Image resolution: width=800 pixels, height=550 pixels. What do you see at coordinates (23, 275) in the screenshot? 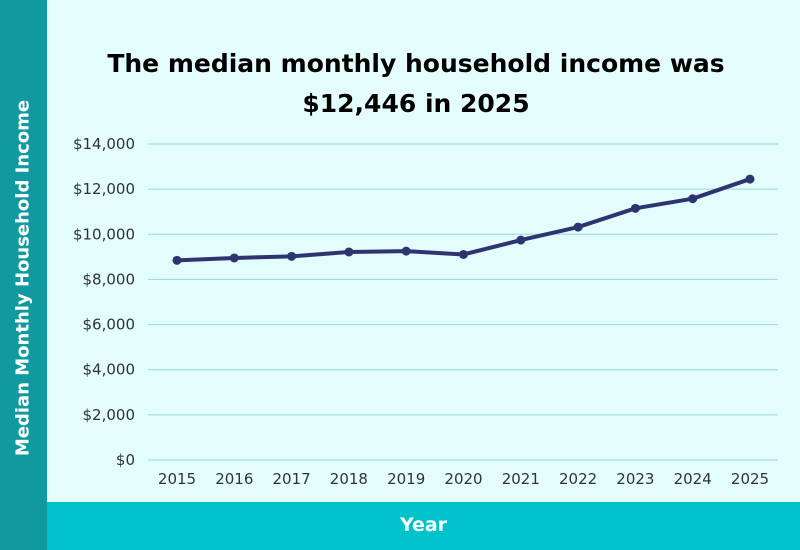
I see `y-axis-title-bar: Median Monthly Household Income` at bounding box center [23, 275].